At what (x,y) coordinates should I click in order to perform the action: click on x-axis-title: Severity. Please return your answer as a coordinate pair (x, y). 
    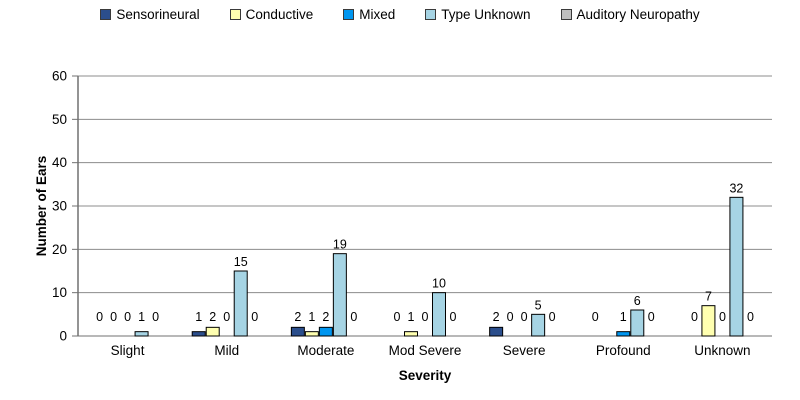
    Looking at the image, I should click on (425, 375).